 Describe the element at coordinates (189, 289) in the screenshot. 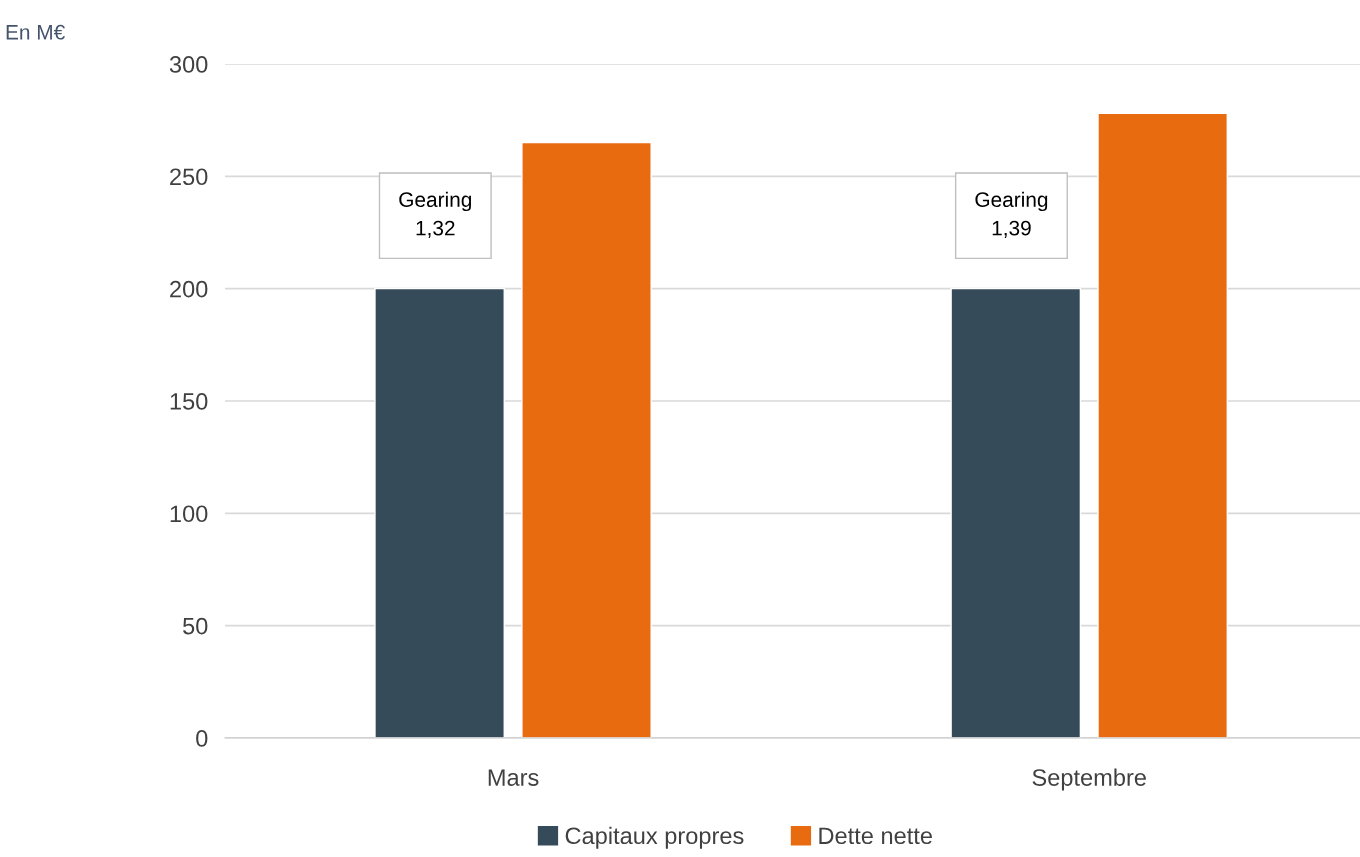

I see `y-tick-label: 200` at that location.